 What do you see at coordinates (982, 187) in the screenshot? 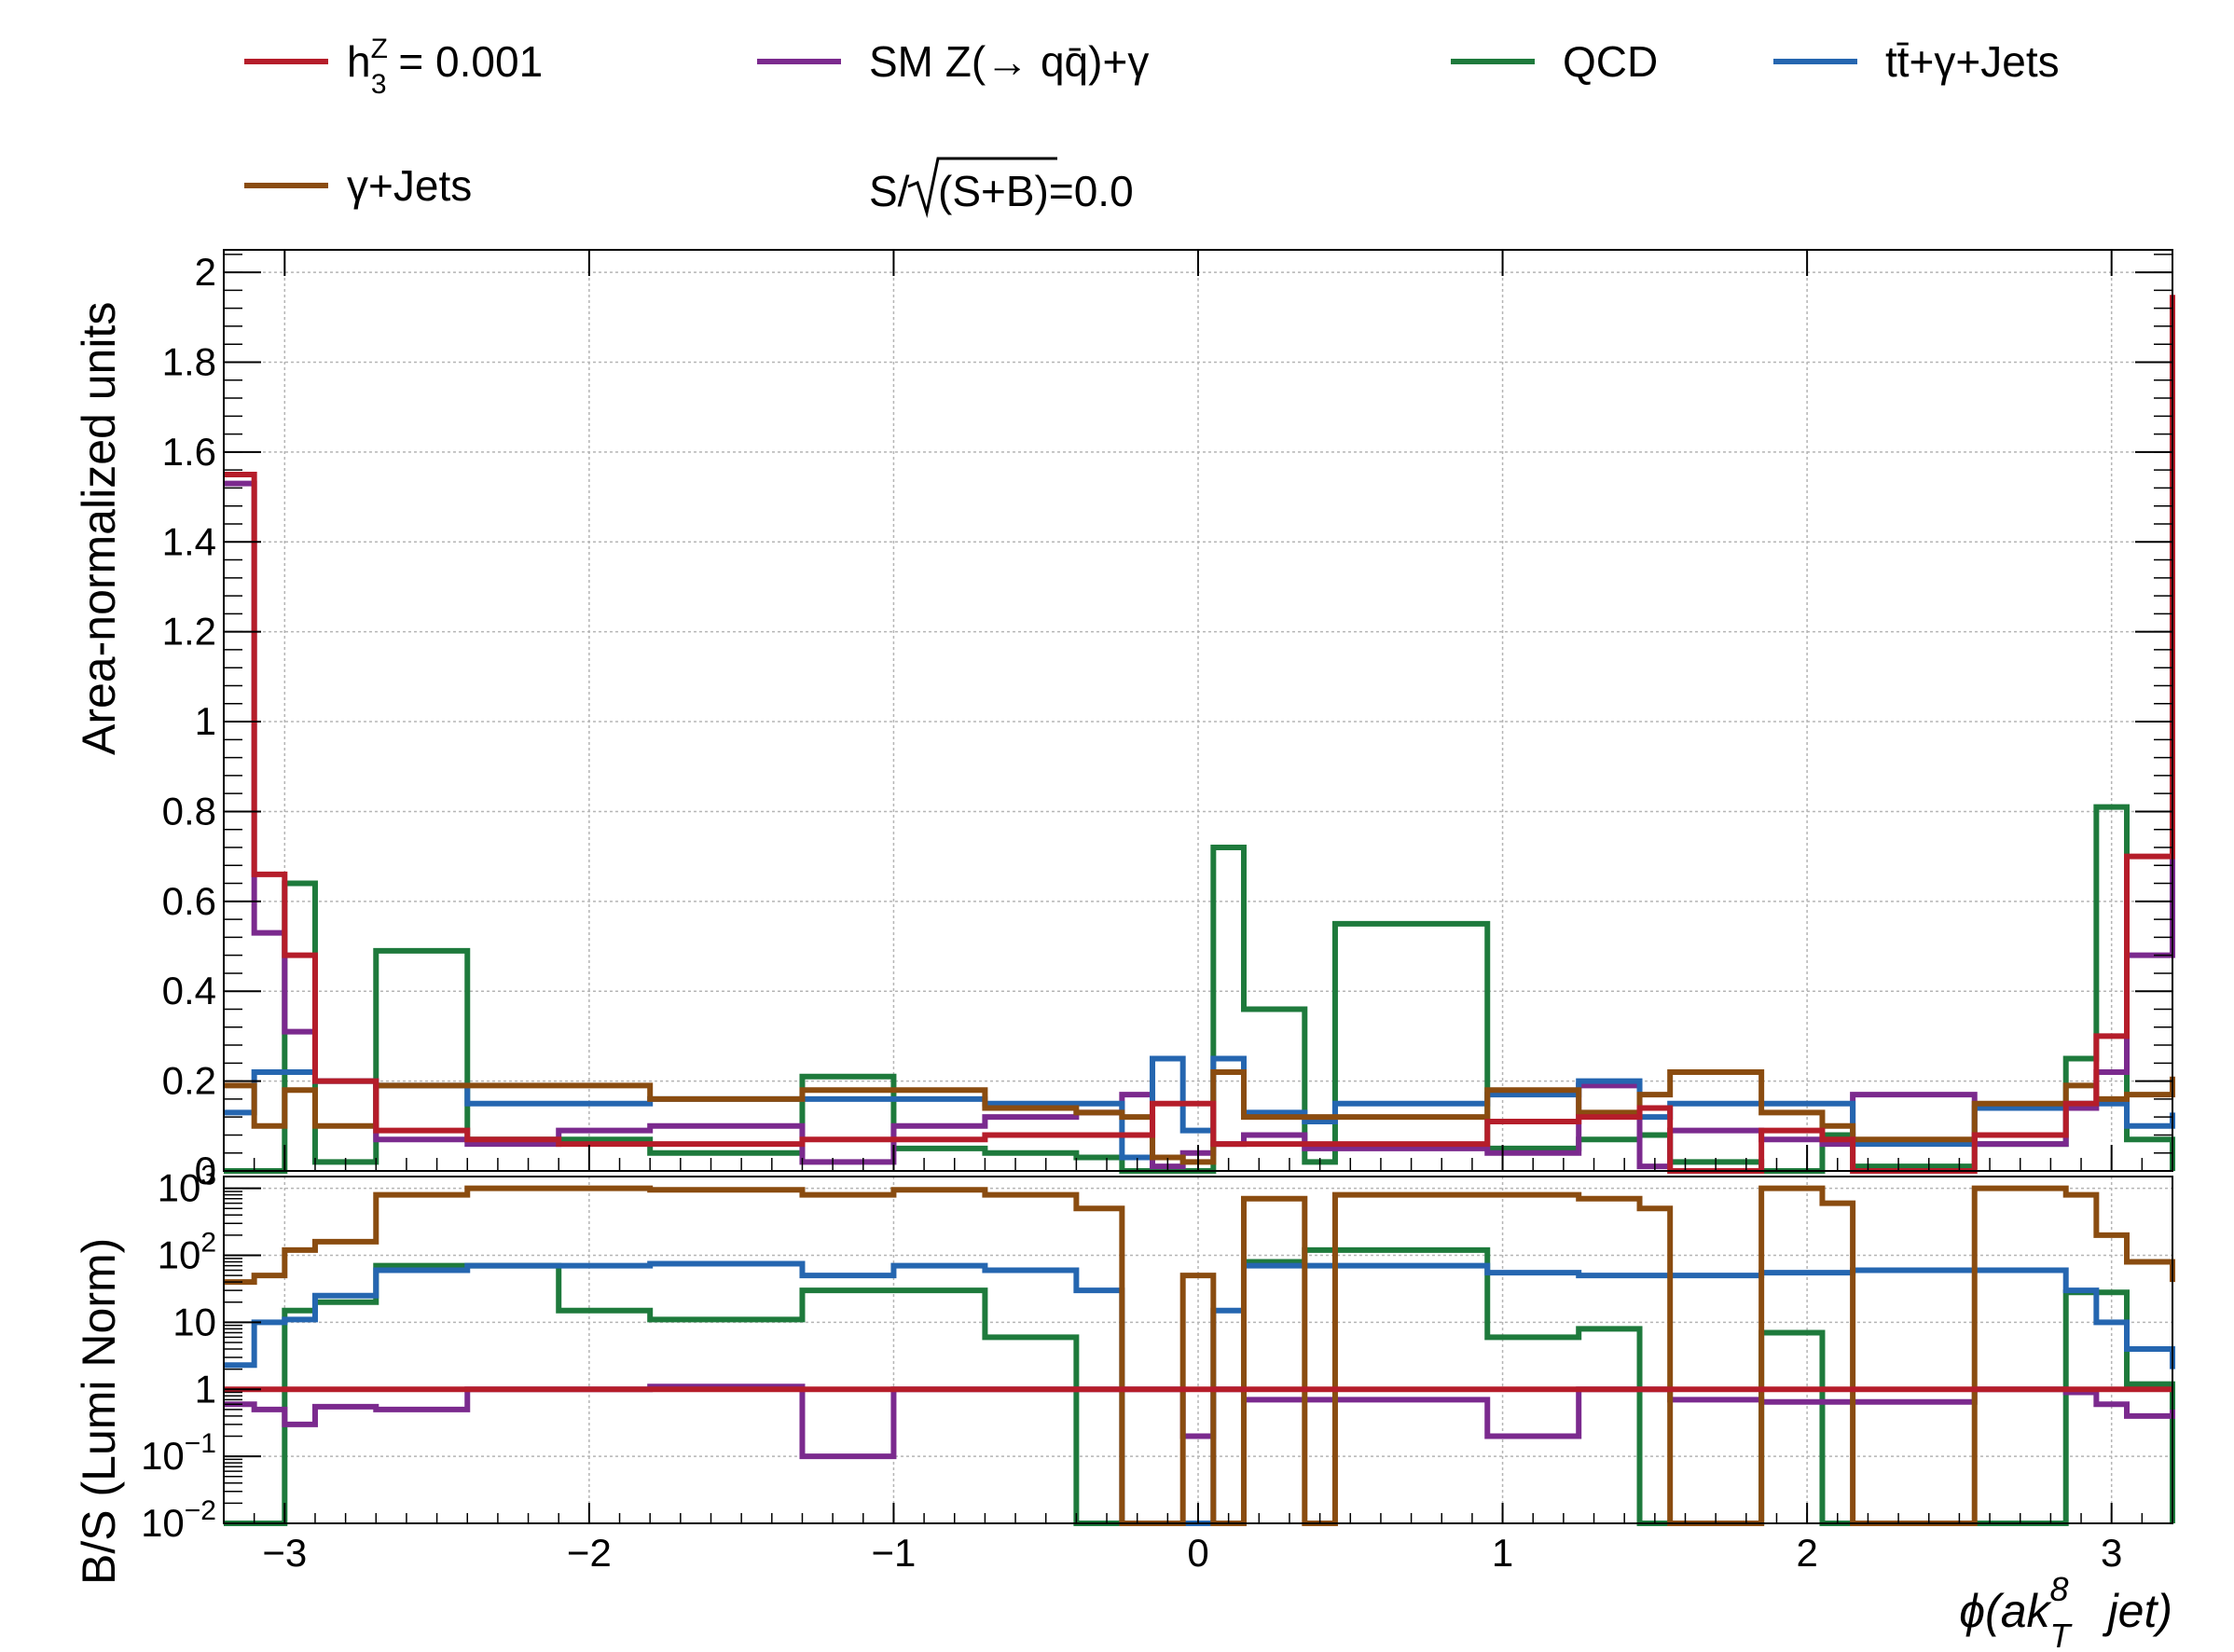
I see `sqrt-sign` at bounding box center [982, 187].